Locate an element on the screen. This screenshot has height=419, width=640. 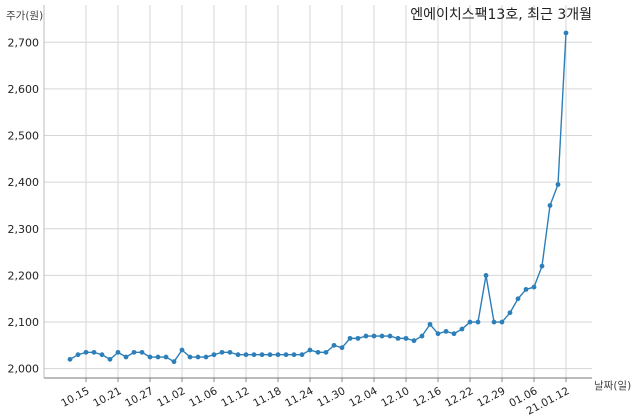
y-tick-label: 2,100 is located at coordinates (24, 322).